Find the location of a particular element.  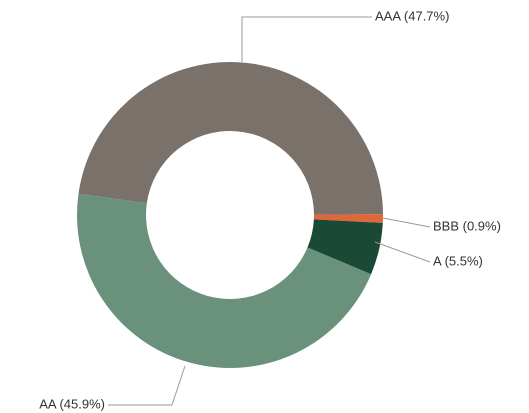

slice-label: A (5.5%) is located at coordinates (458, 260).